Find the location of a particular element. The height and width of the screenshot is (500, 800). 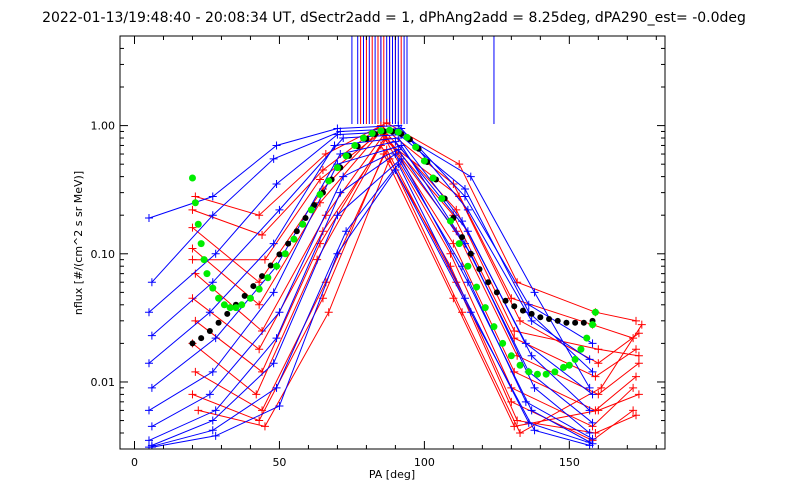

x-tick-label: 150 is located at coordinates (569, 462).